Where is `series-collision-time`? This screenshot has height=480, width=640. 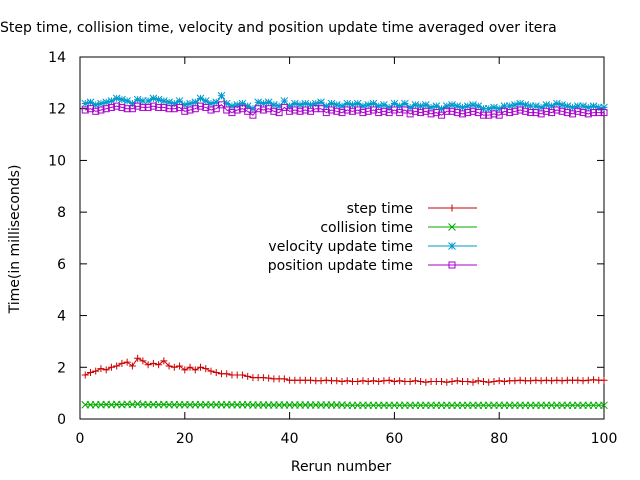
series-collision-time is located at coordinates (344, 405).